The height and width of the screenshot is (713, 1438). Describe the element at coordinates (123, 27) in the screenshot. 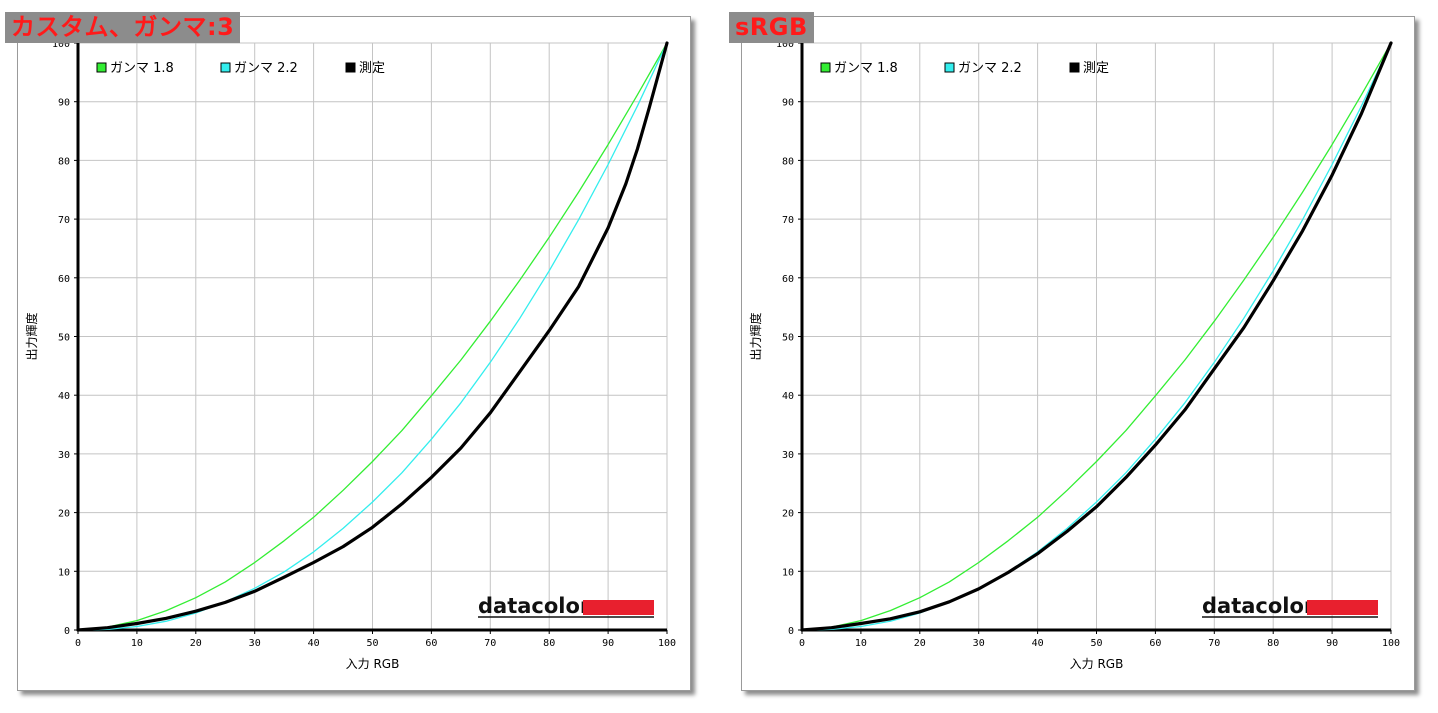

I see `panel-tag: カスタム、ガンマ:3` at that location.